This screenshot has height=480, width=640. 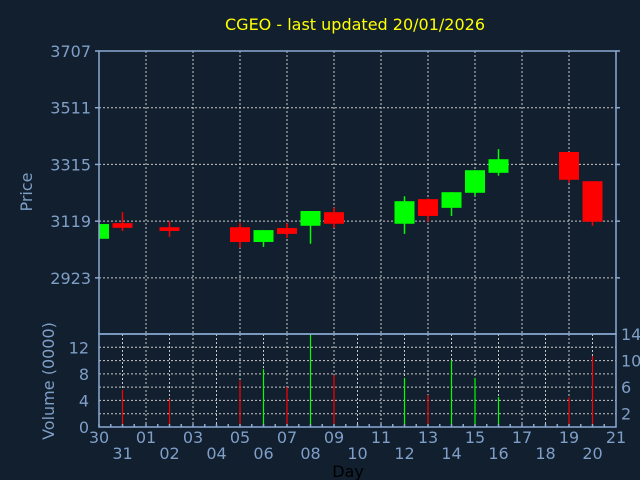 I want to click on volume-tick-label: 12, so click(x=79, y=347).